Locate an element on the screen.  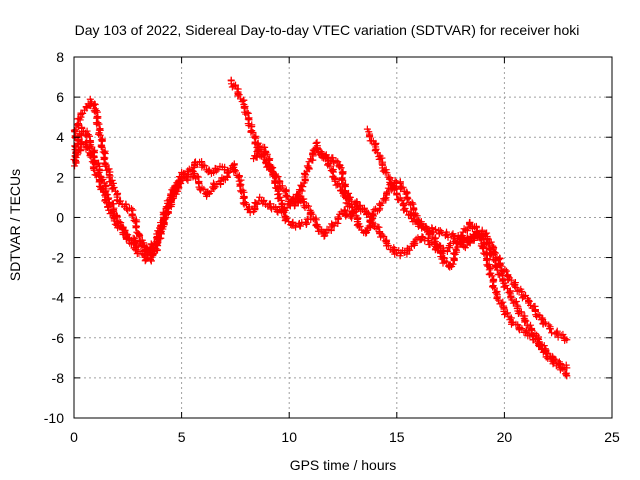
y-tick-label: 0 is located at coordinates (60, 217).